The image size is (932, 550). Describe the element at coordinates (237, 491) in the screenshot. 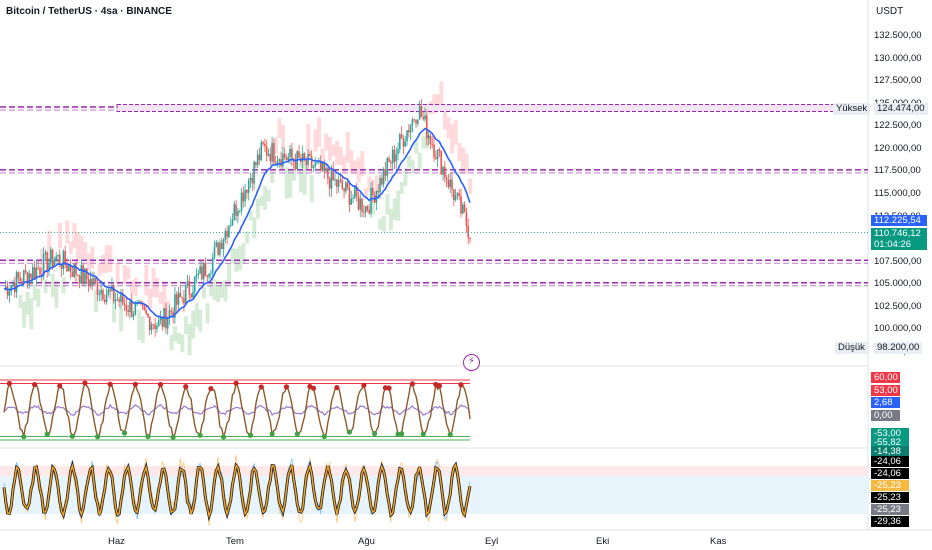

I see `osc2-main-line` at that location.